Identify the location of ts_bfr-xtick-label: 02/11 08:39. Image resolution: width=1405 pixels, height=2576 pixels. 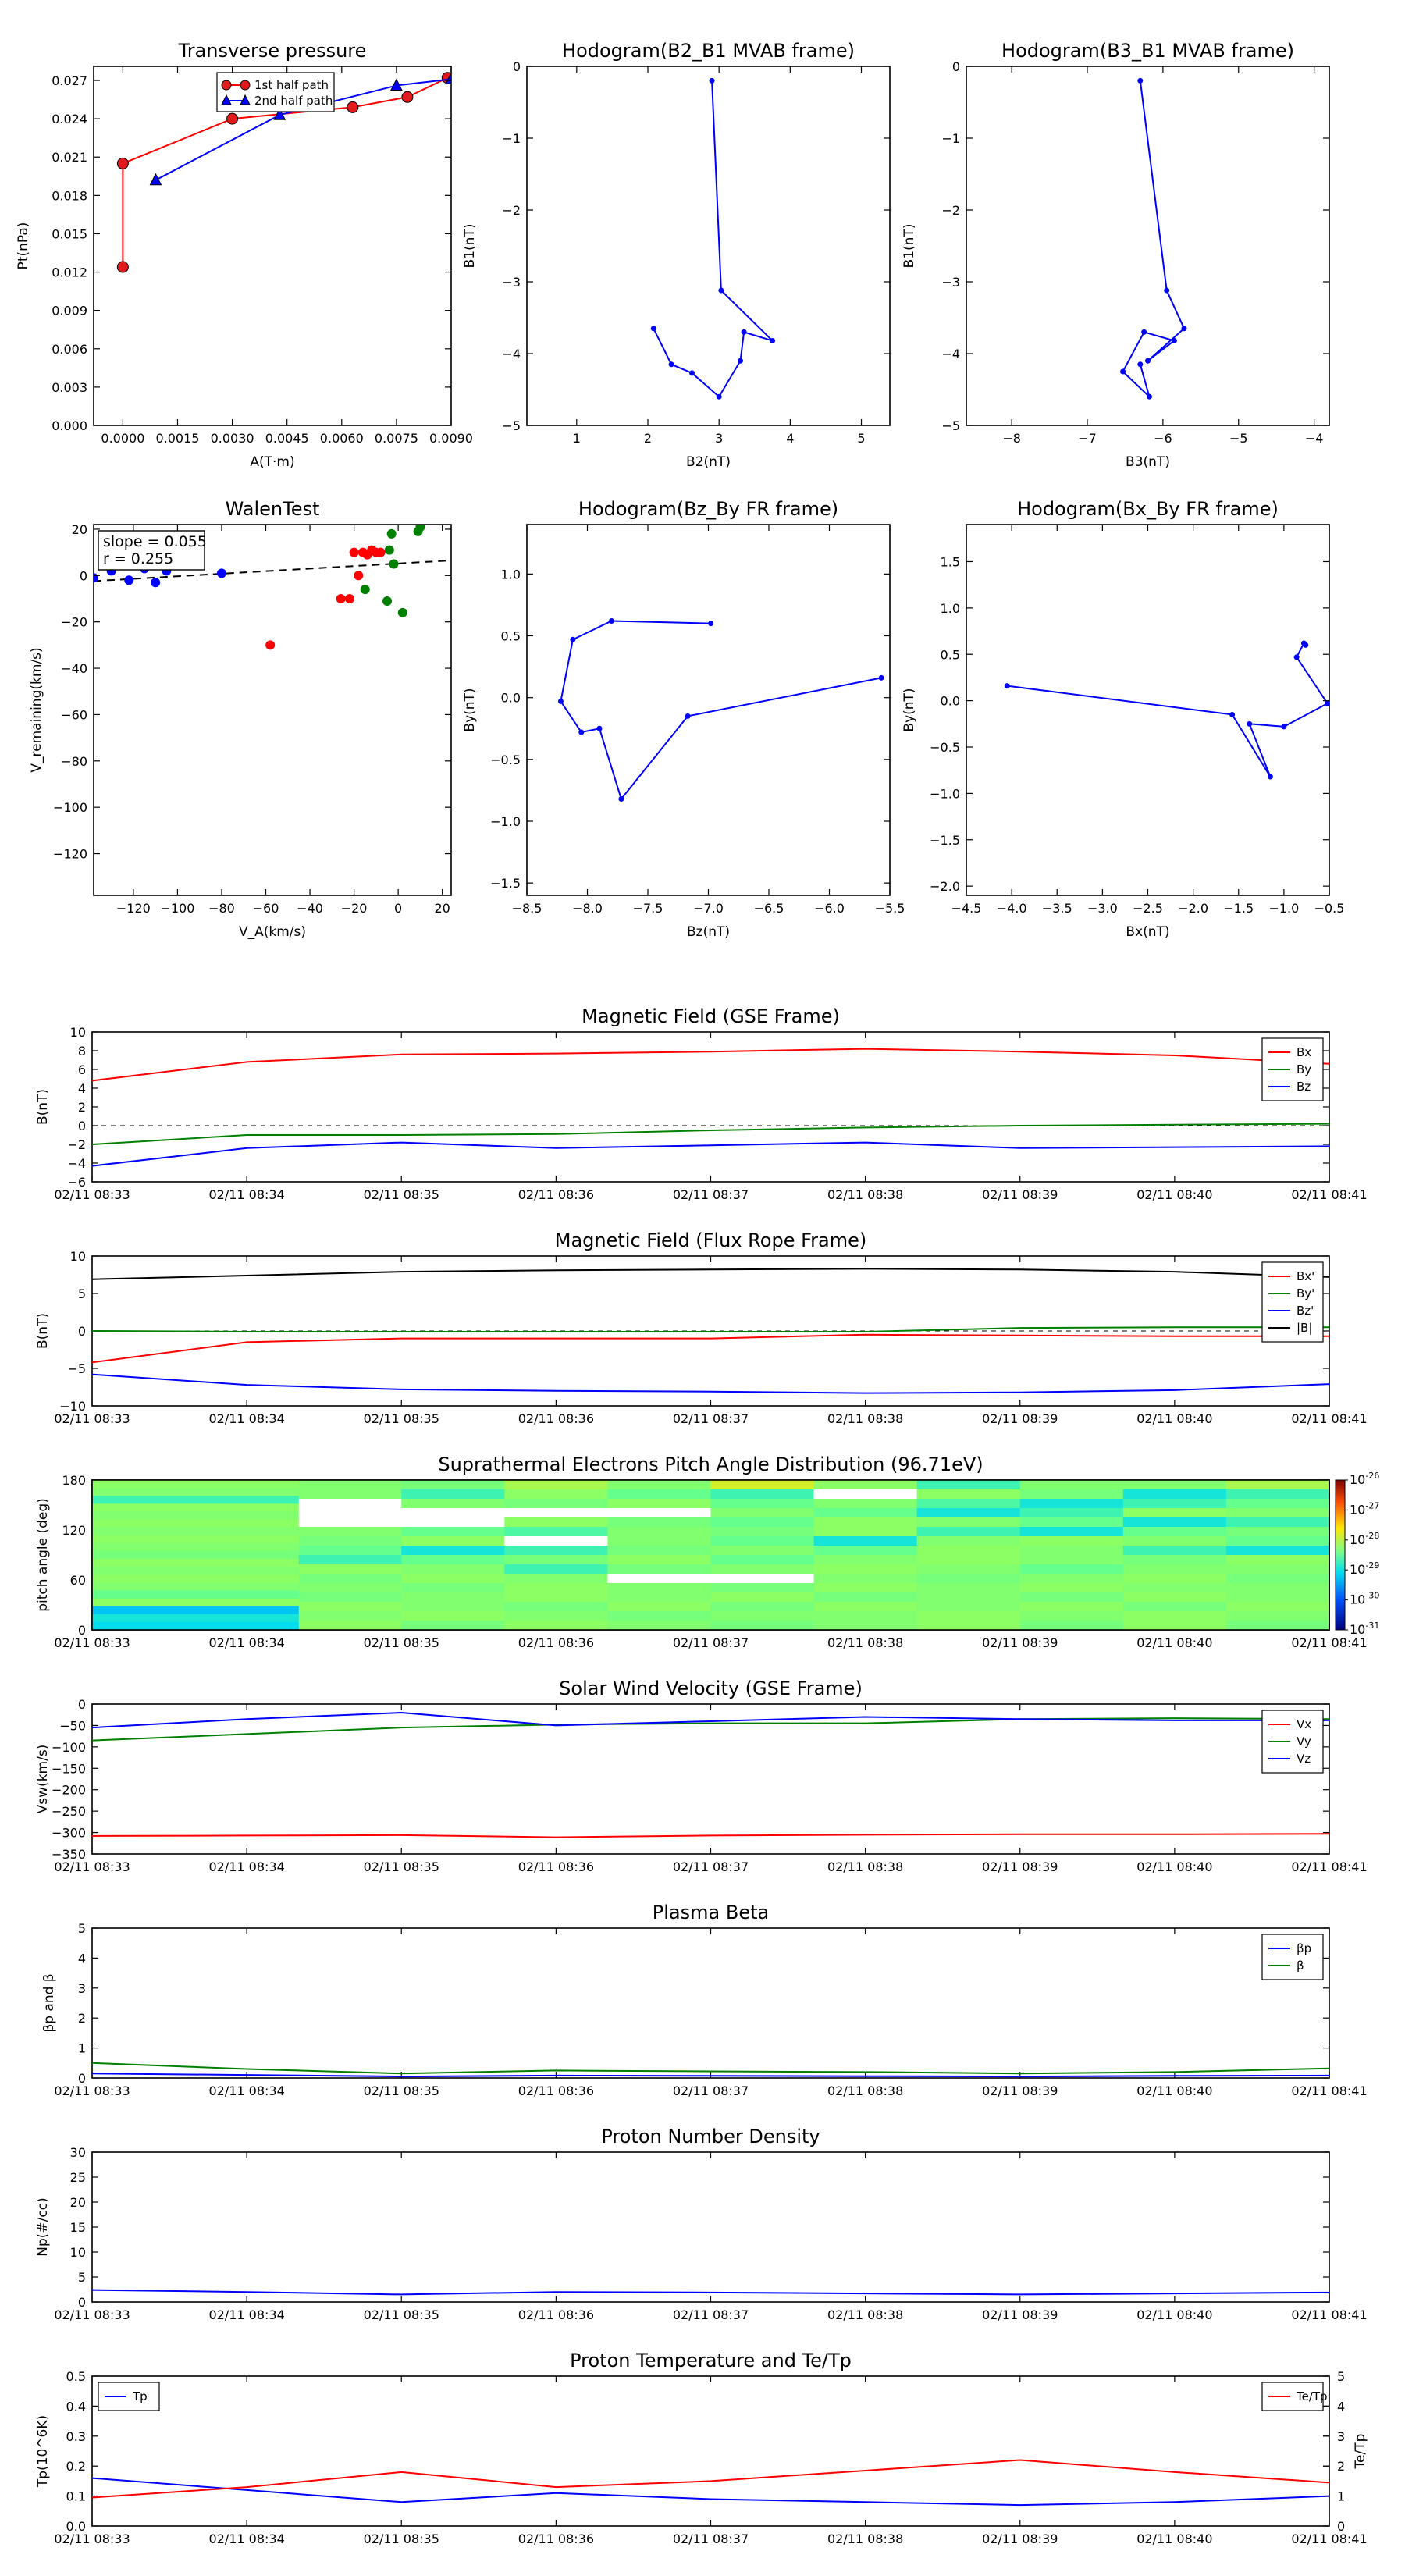
(1020, 1418).